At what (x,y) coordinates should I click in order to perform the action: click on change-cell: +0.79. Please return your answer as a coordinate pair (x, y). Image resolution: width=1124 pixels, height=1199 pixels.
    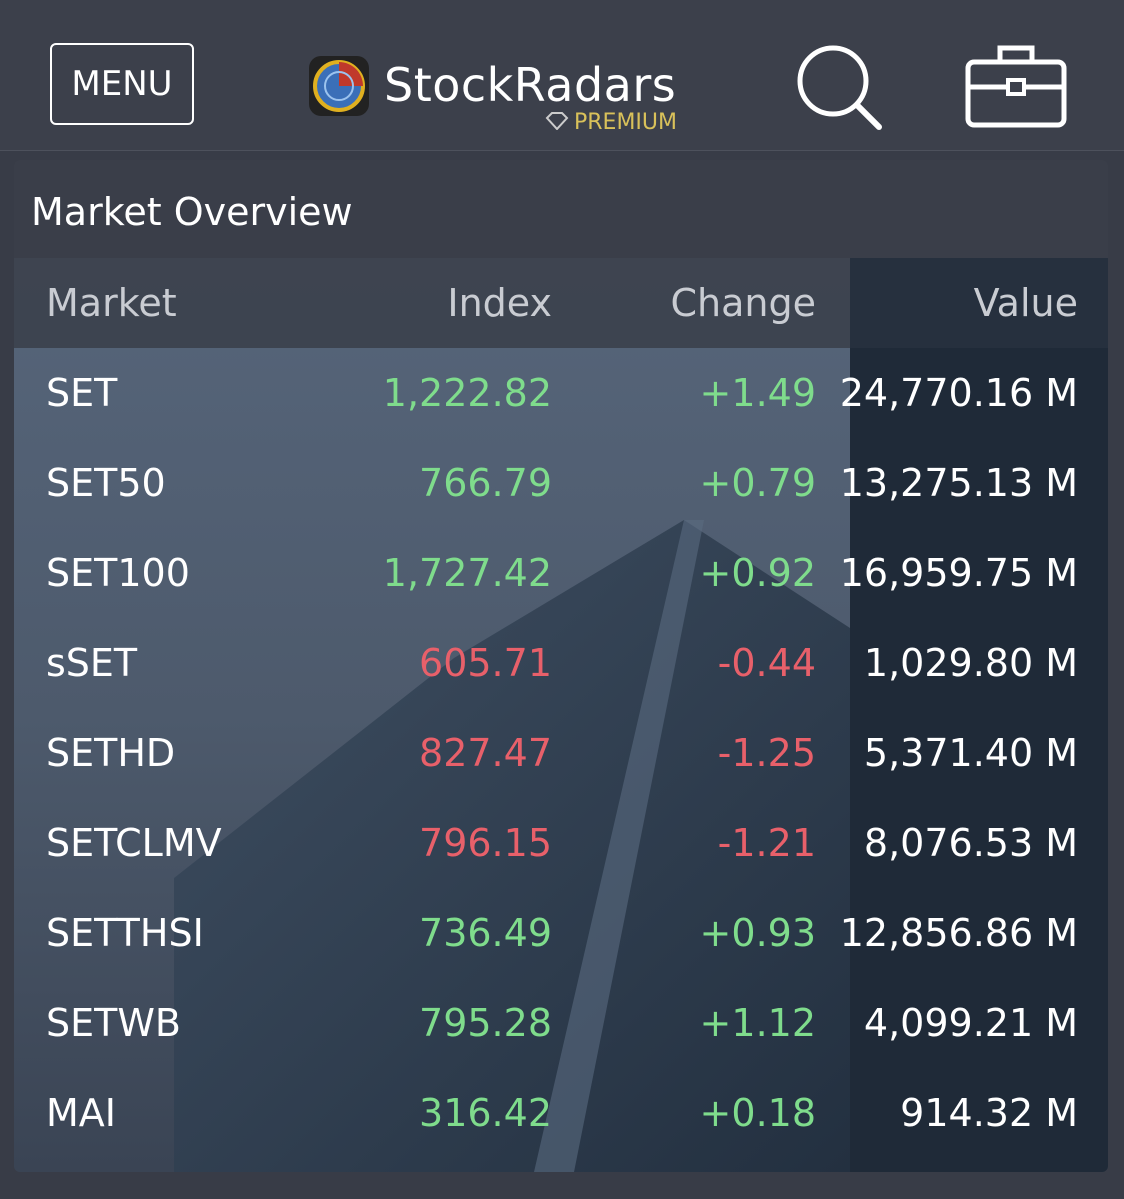
    Looking at the image, I should click on (757, 483).